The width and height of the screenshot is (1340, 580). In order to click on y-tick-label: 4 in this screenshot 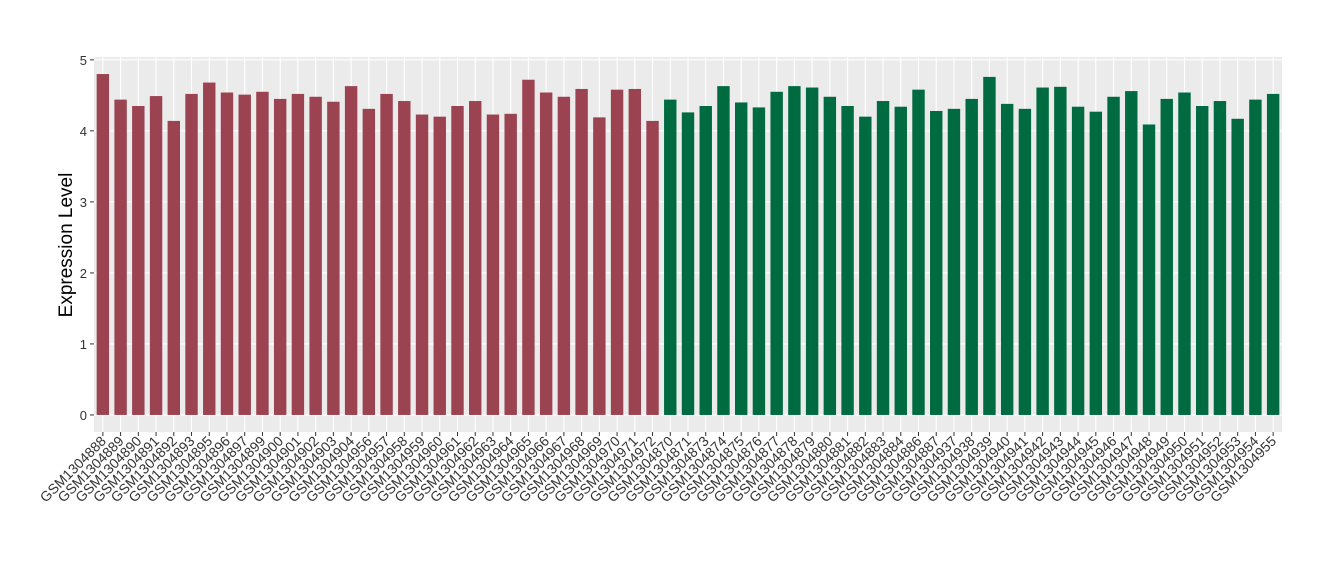, I will do `click(83, 131)`.